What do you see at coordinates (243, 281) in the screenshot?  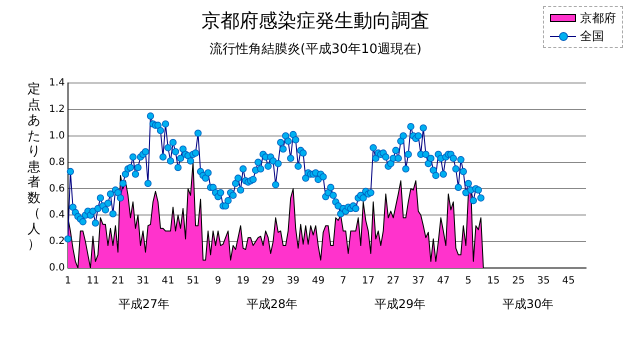 I see `x-tick-label: 19` at bounding box center [243, 281].